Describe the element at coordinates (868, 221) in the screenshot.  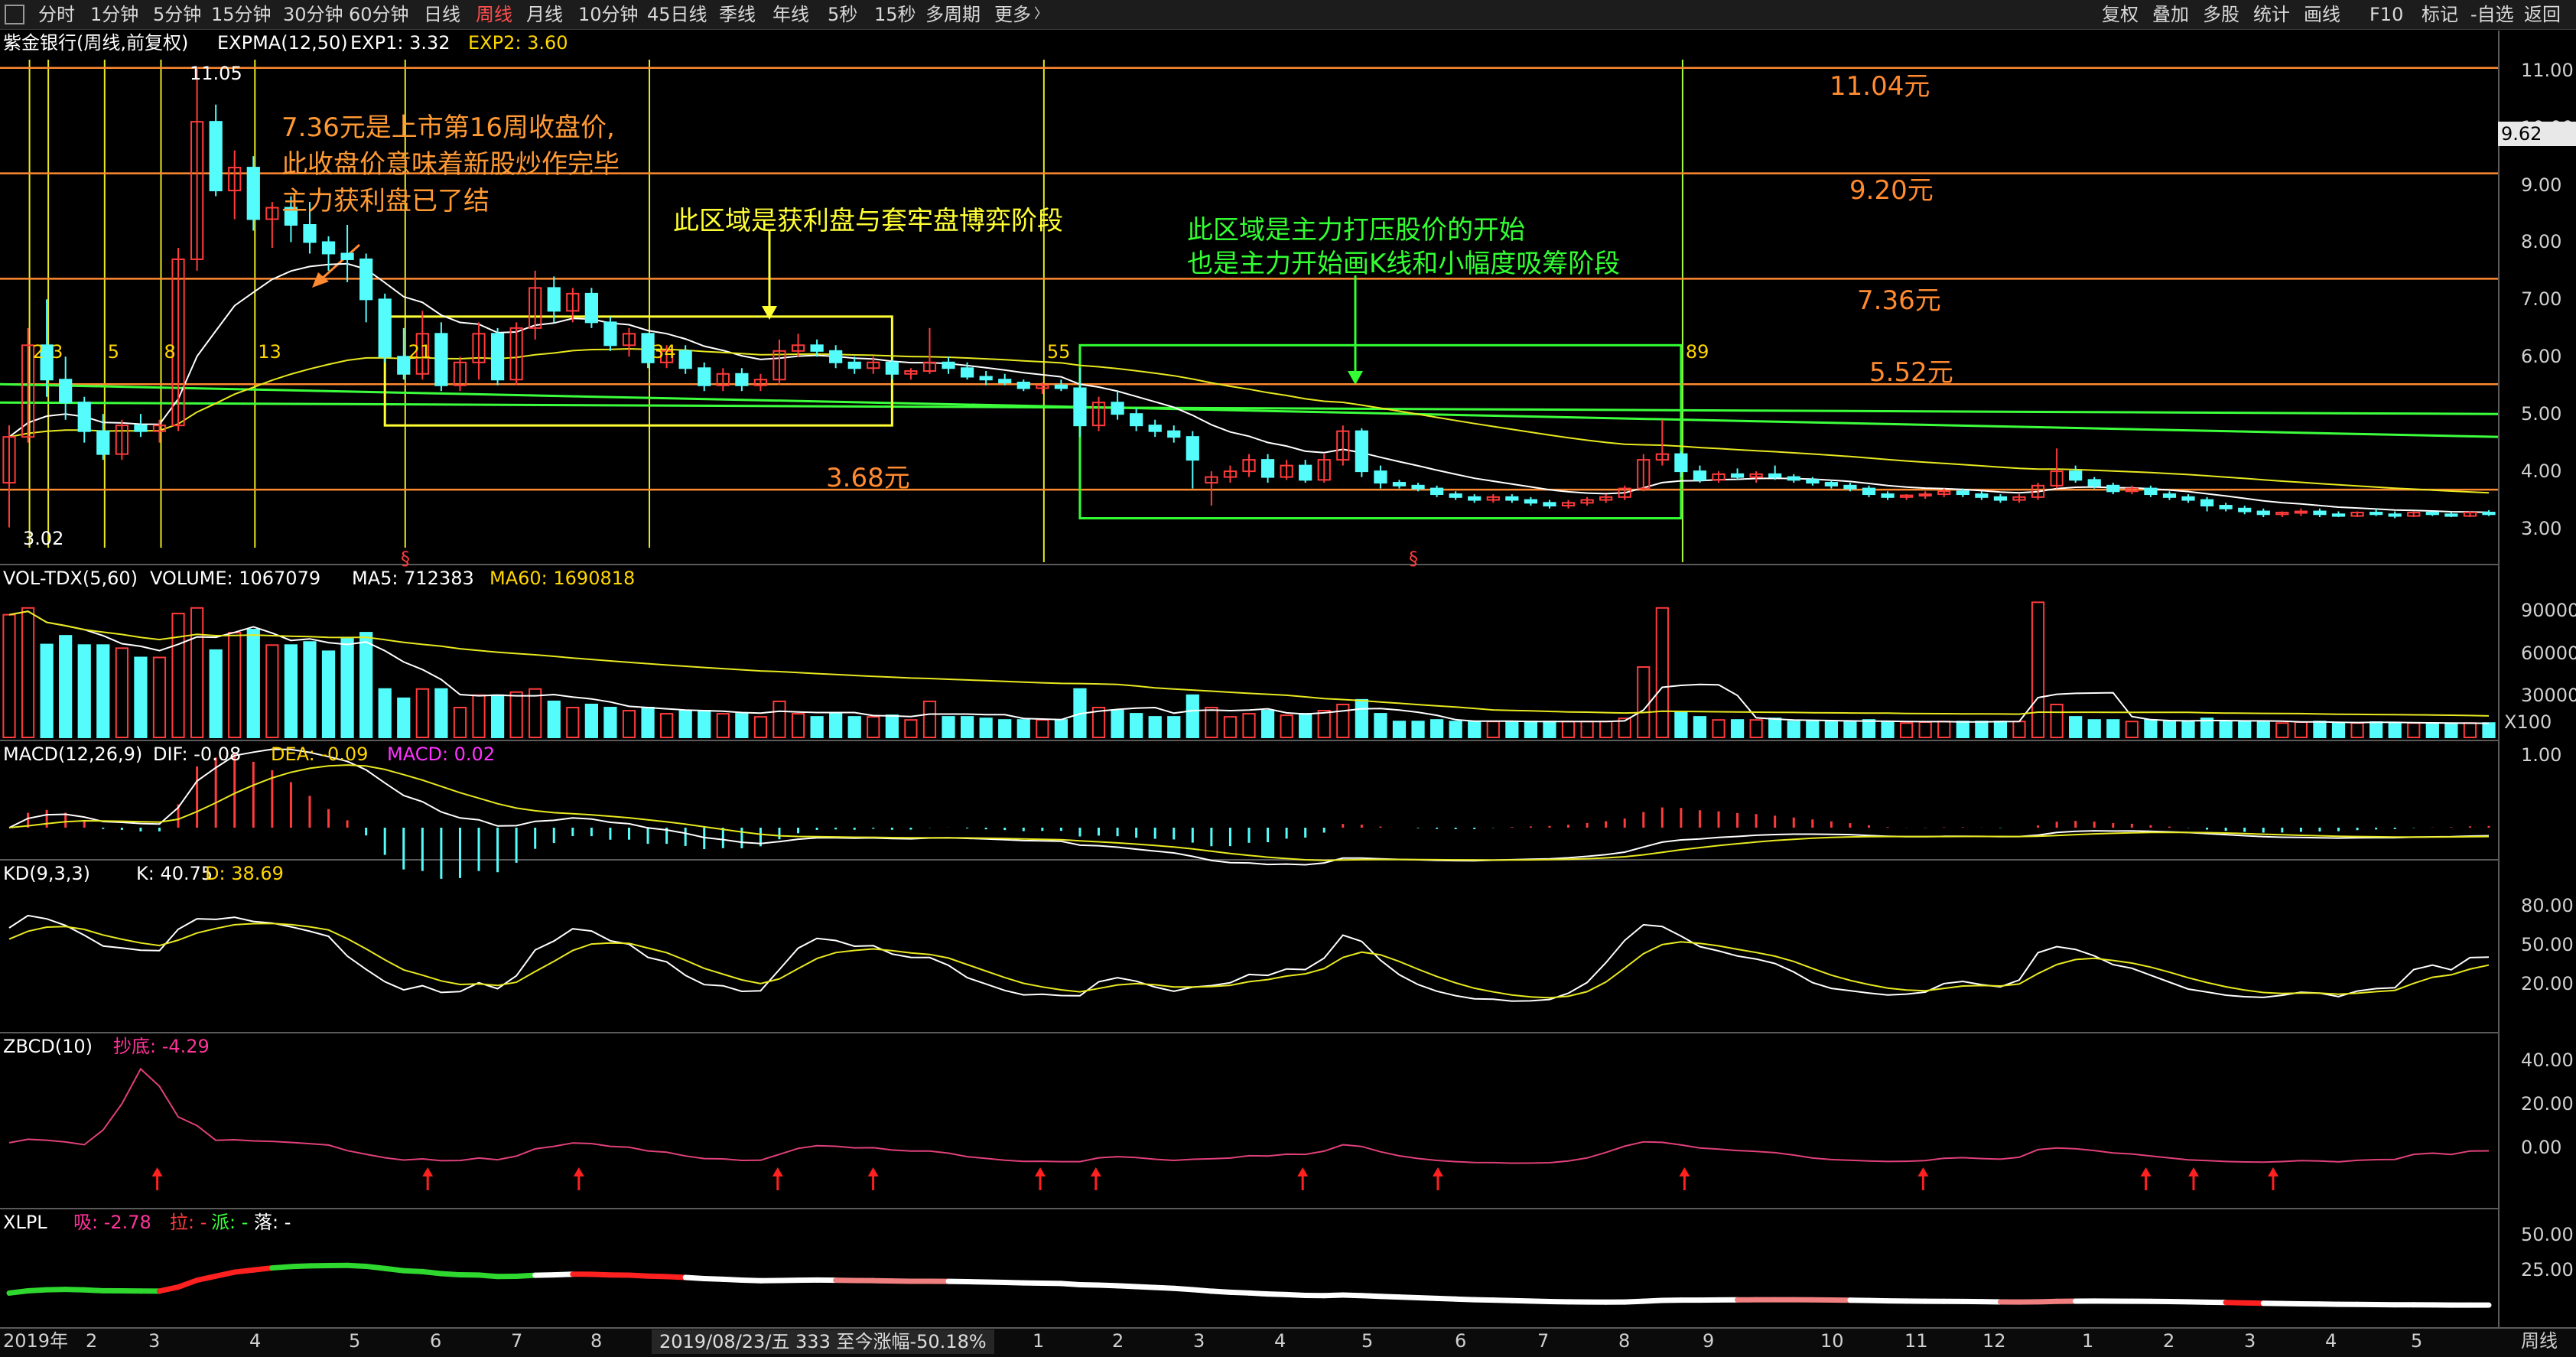
I see `annotation-text: 此区域是获利盘与套牢盘博弈阶段` at that location.